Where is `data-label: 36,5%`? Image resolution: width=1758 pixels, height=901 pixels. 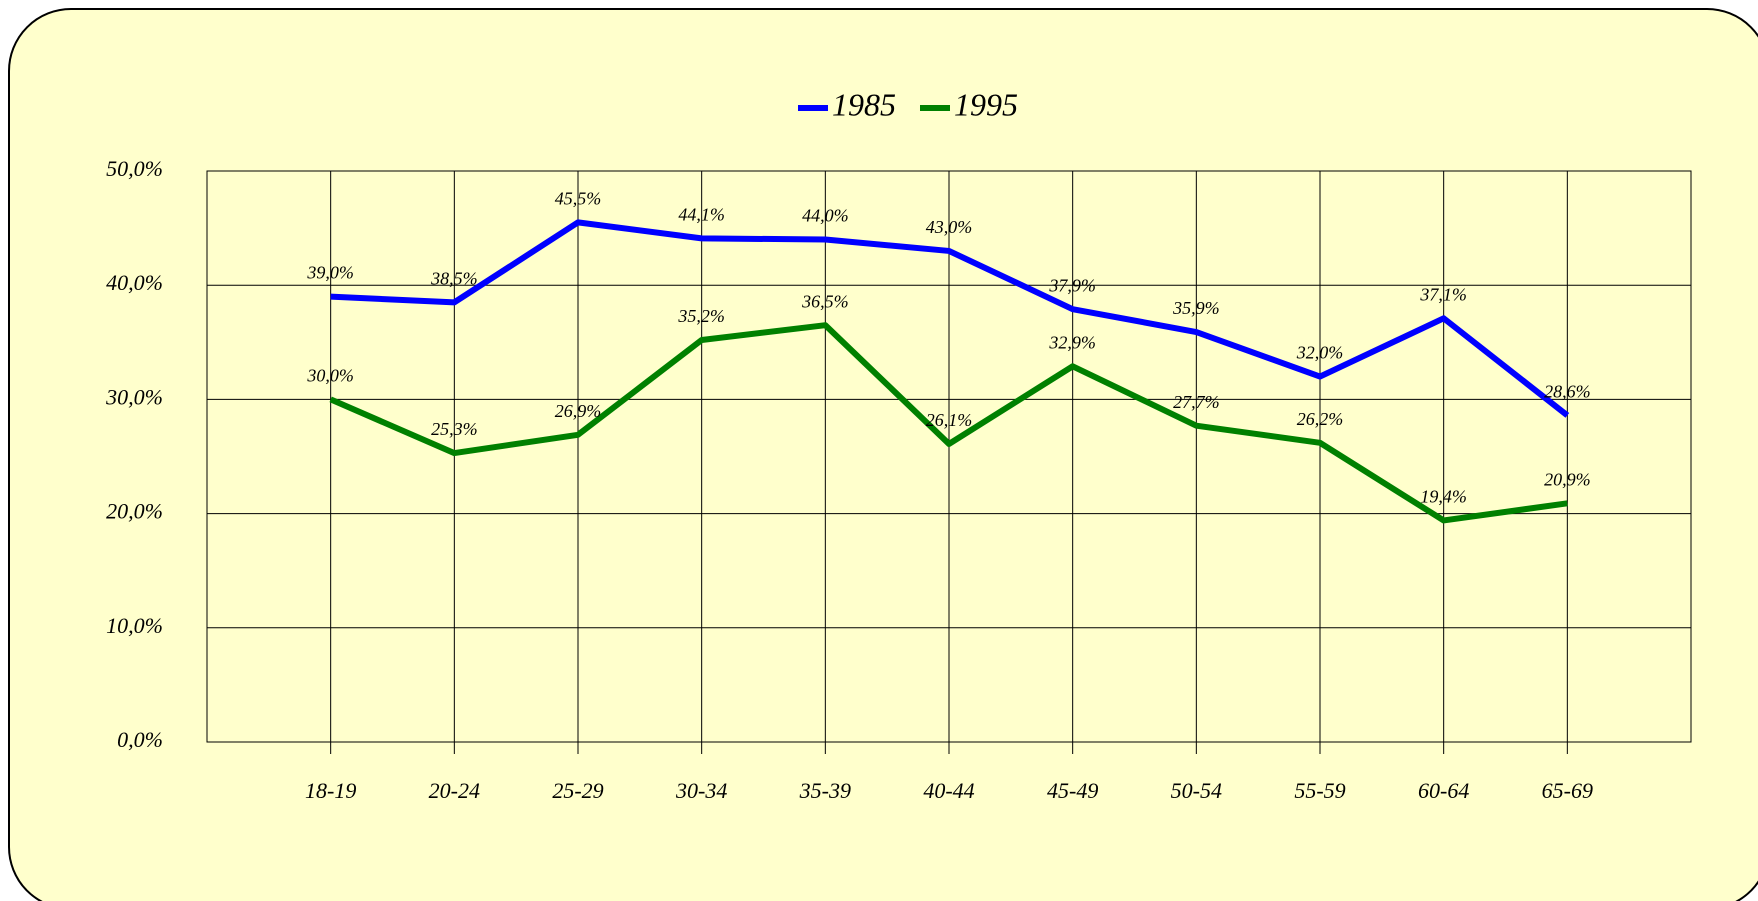
data-label: 36,5% is located at coordinates (825, 301).